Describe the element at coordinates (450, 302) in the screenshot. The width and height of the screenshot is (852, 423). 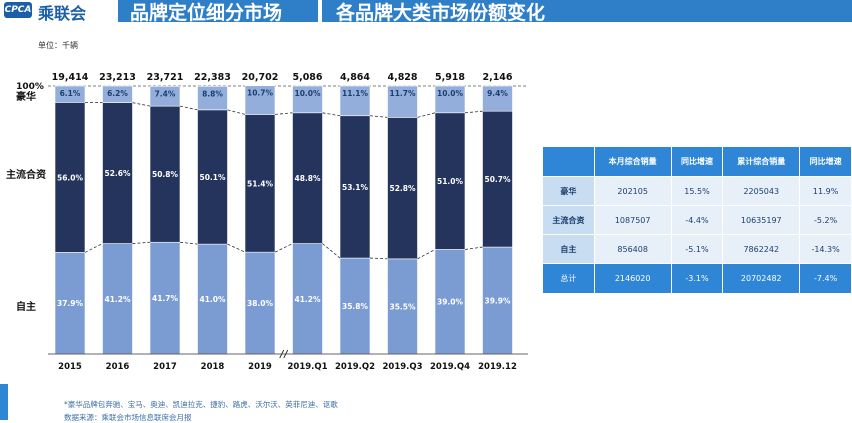
I see `data-label: 39.0%` at that location.